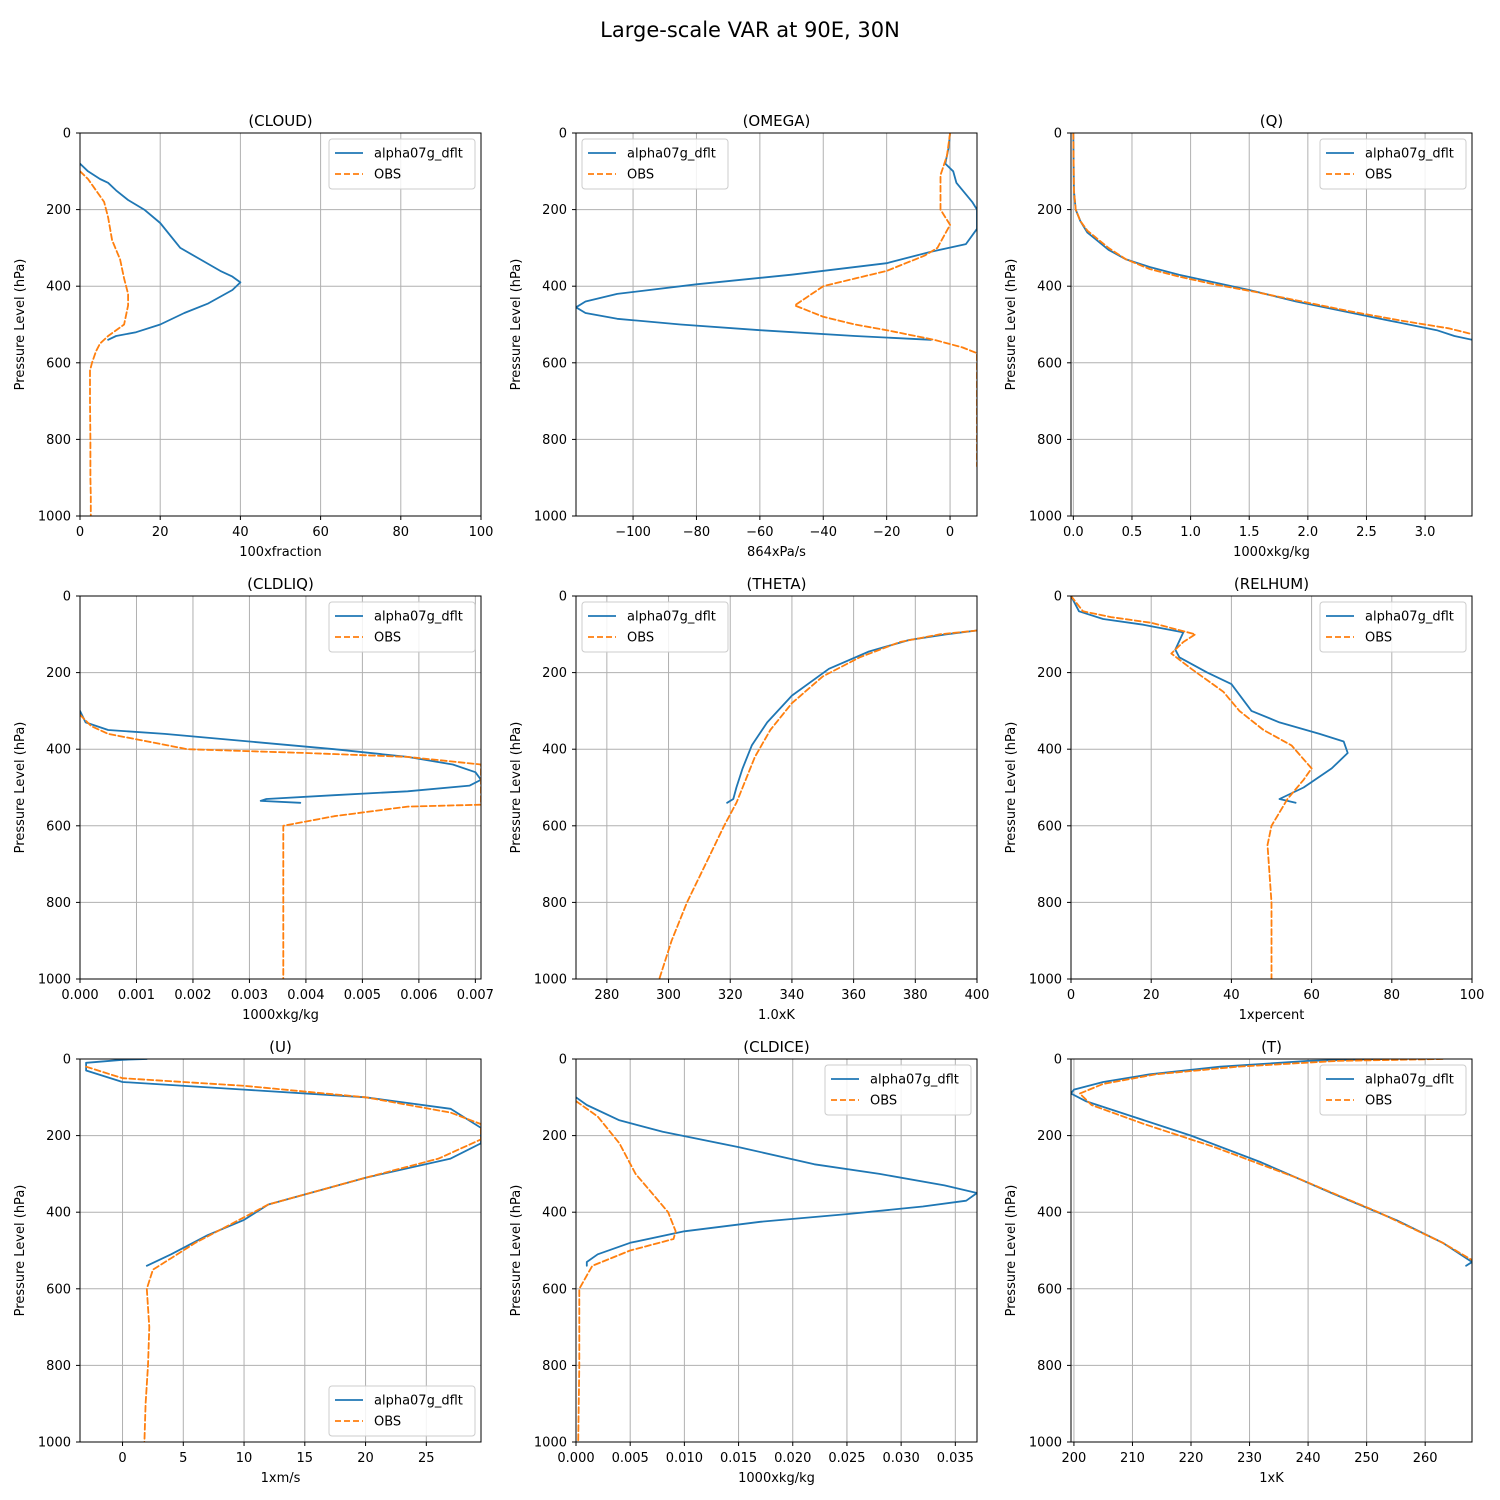 The height and width of the screenshot is (1500, 1500). I want to click on x-tick-label: 0.5, so click(1132, 532).